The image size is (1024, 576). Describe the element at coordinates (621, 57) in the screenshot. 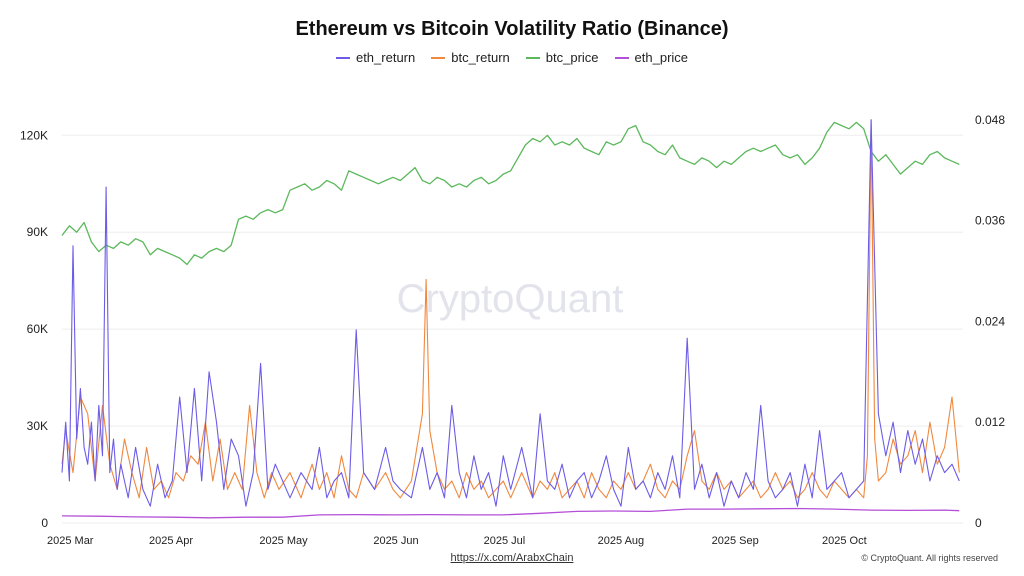

I see `legend-swatch-eth-price` at that location.